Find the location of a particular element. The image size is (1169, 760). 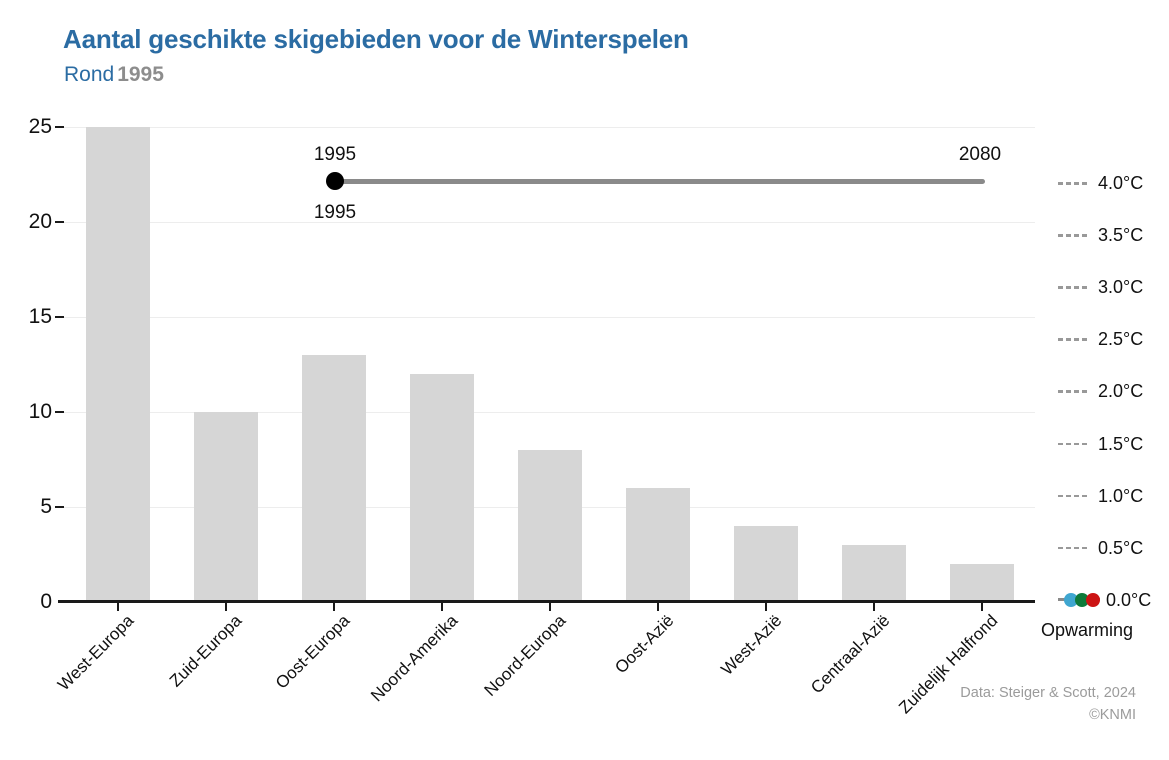

y-axis-label-5: 5 is located at coordinates (46, 506).